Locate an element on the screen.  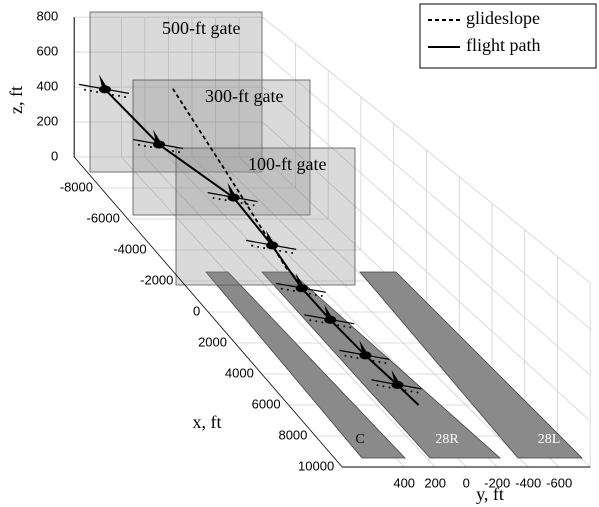
x-tick-label: 2000 is located at coordinates (212, 341).